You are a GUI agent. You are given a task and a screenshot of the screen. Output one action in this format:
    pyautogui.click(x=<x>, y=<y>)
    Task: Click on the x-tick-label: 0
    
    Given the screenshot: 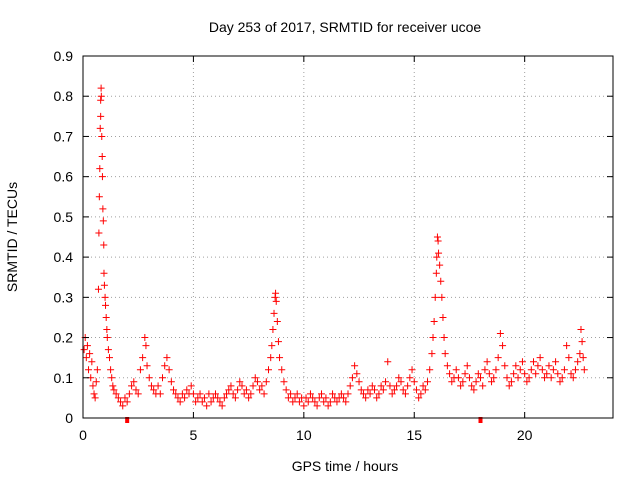 What is the action you would take?
    pyautogui.click(x=83, y=435)
    